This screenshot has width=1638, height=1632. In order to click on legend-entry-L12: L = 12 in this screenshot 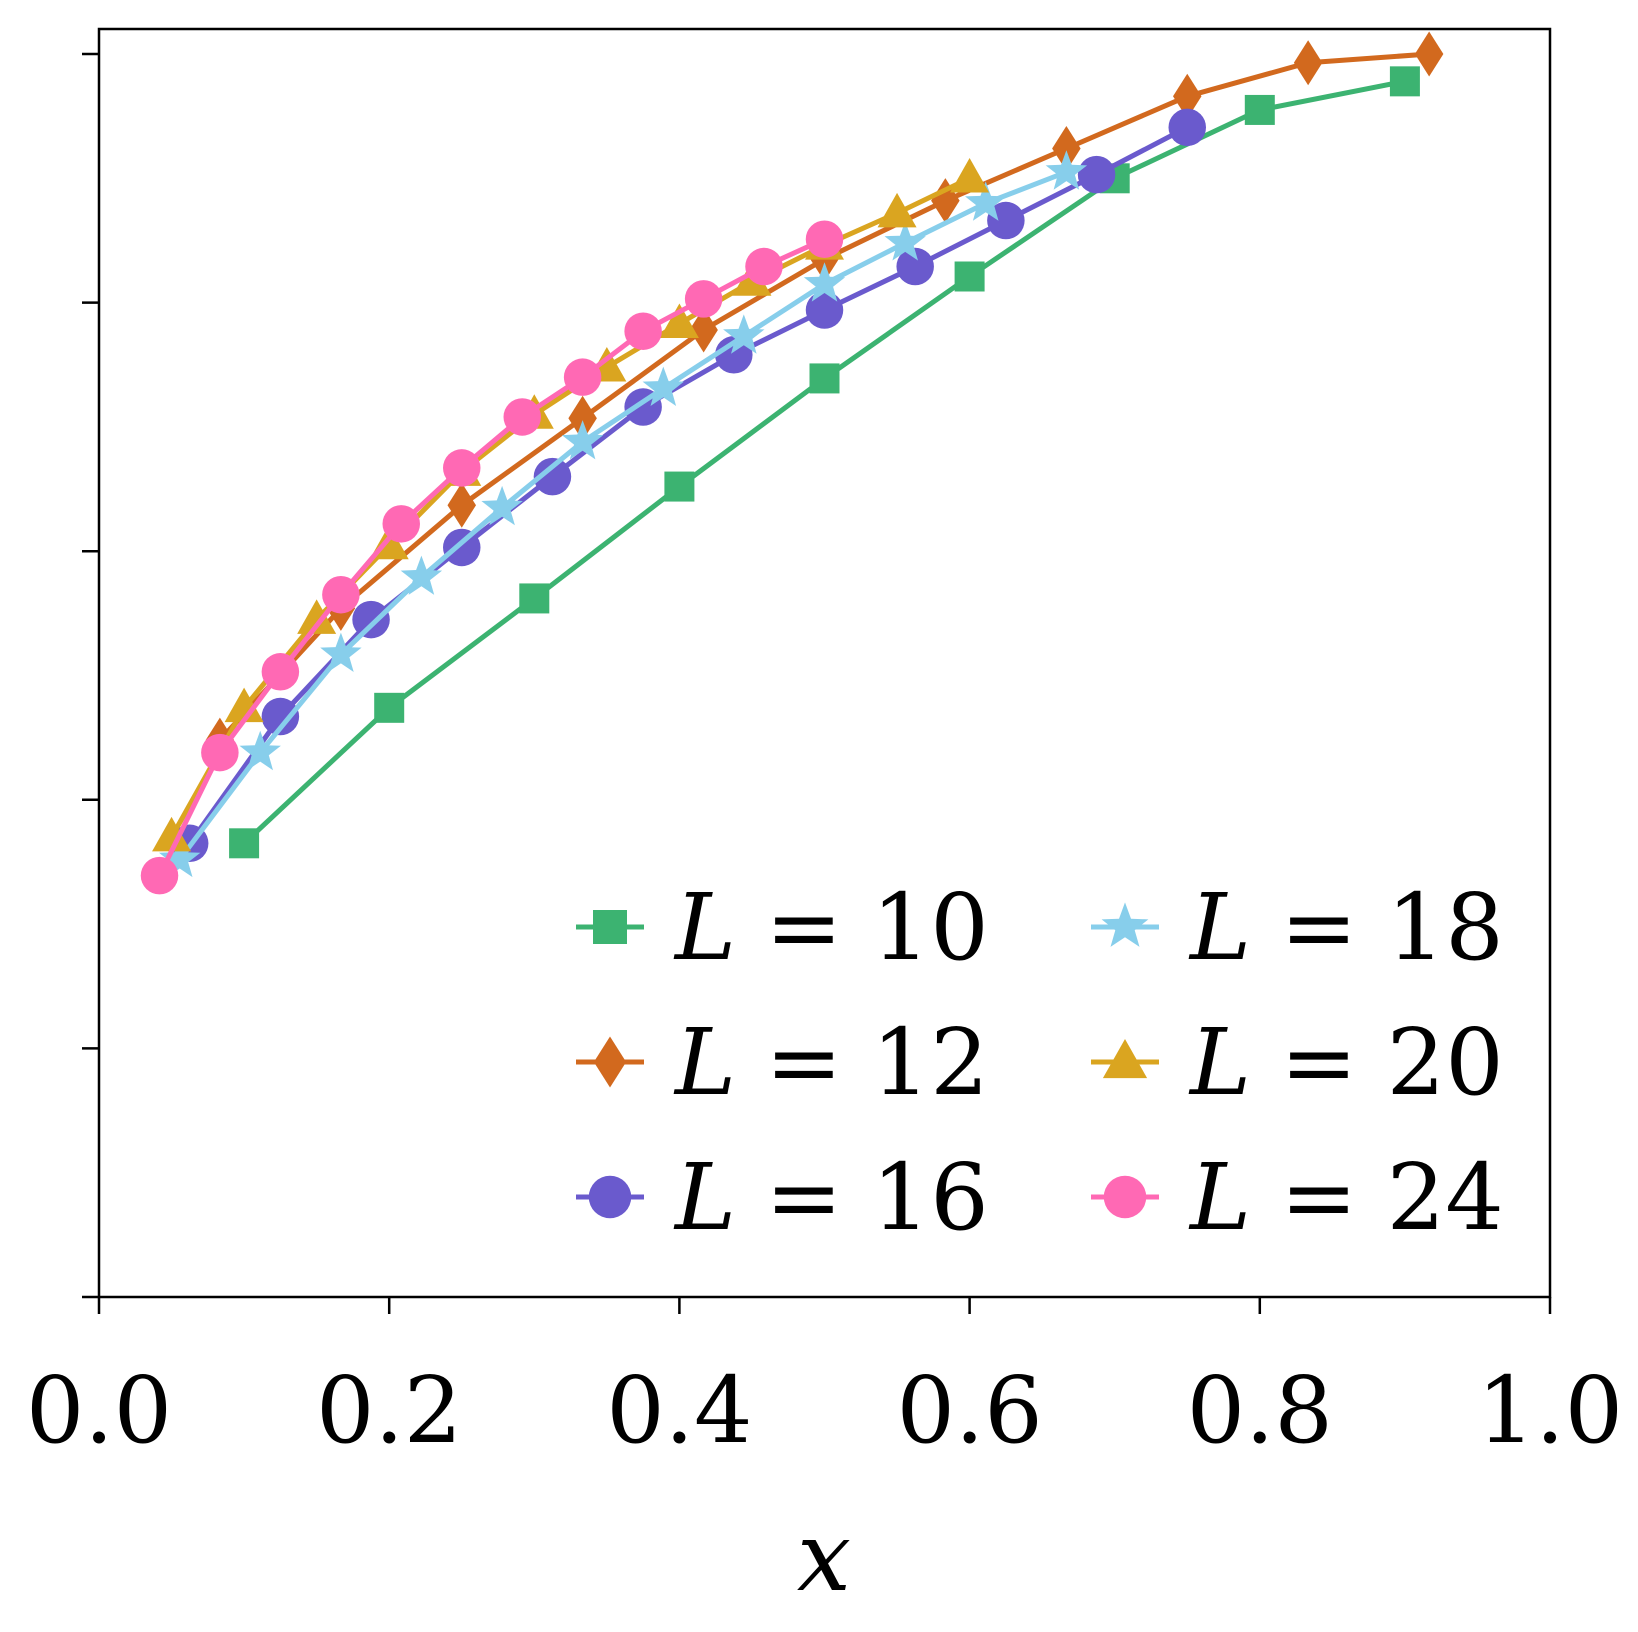, I will do `click(782, 1062)`.